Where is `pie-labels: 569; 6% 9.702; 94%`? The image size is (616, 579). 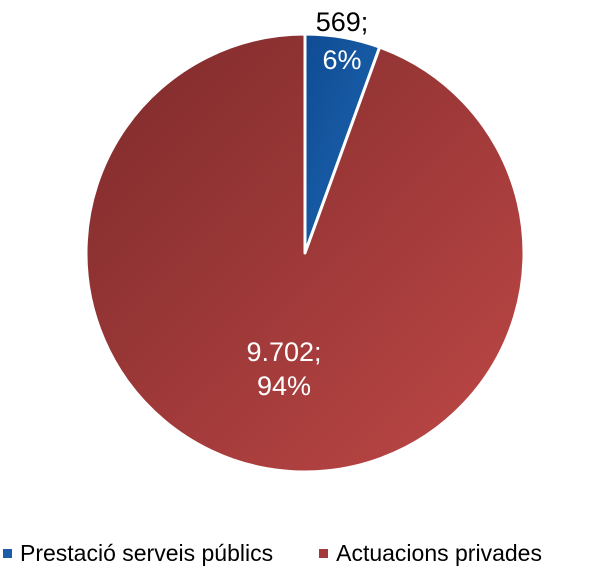 pie-labels: 569; 6% 9.702; 94% is located at coordinates (307, 204).